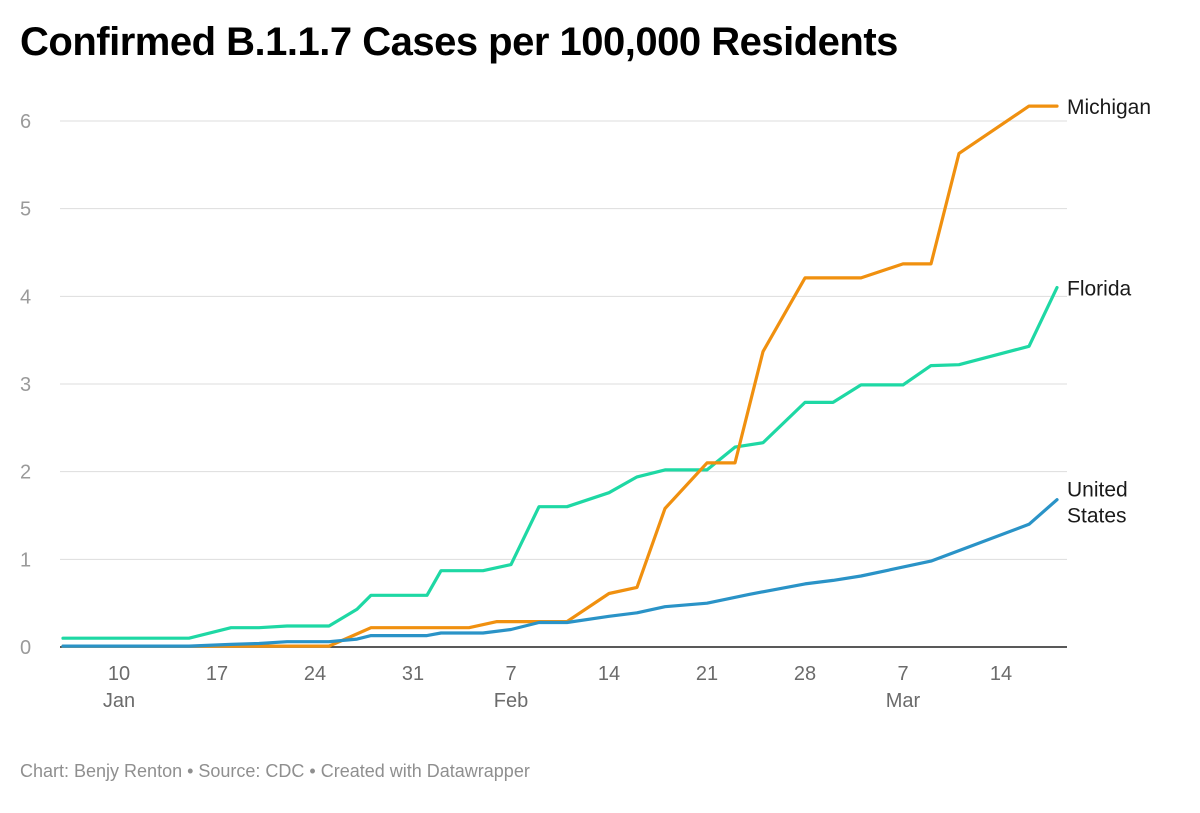  I want to click on y-tick-label: 4, so click(25, 297).